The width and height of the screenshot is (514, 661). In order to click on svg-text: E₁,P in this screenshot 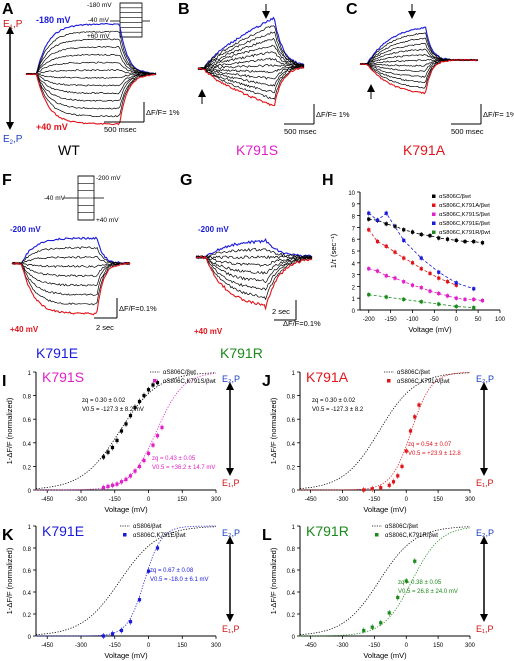, I will do `click(231, 483)`.